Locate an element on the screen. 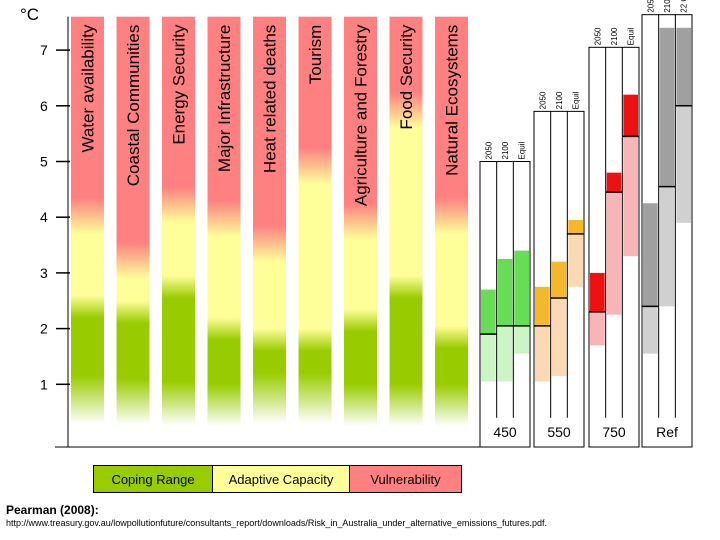  sector-label: Water availability is located at coordinates (88, 88).